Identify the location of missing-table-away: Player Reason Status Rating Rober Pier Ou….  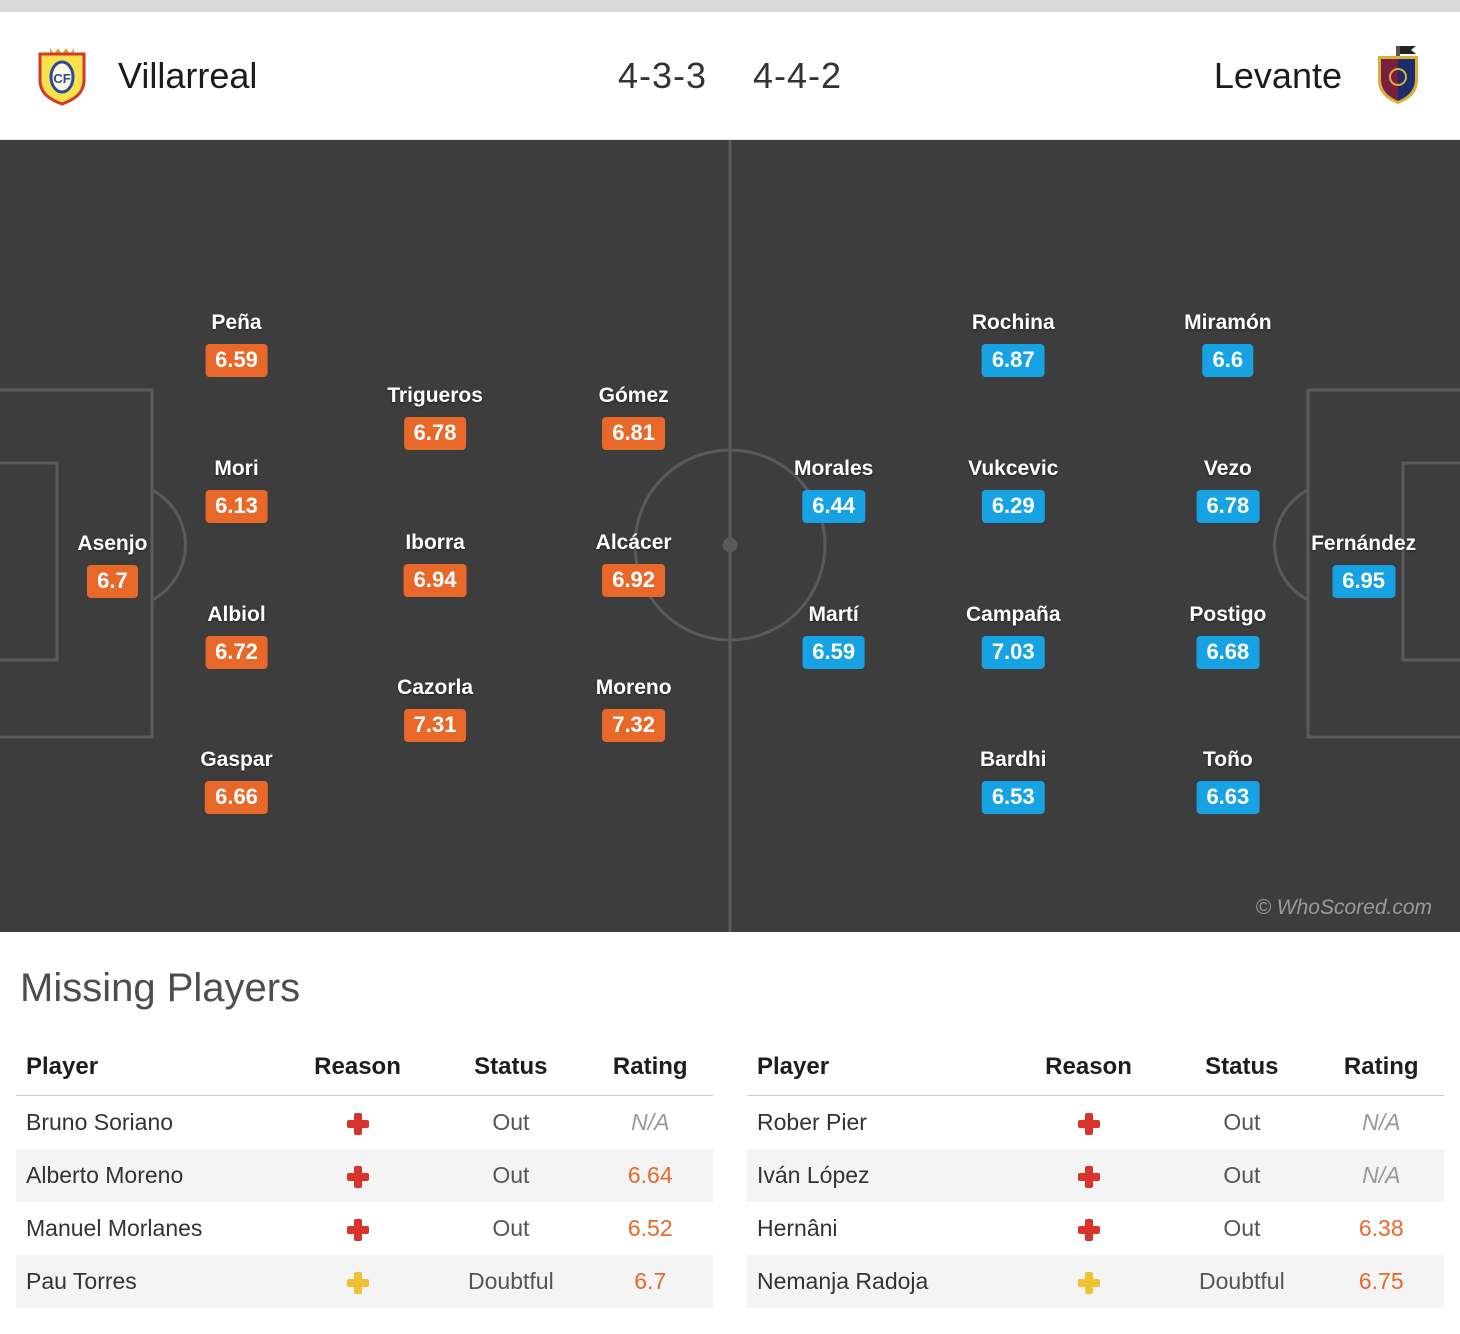
(1095, 1174).